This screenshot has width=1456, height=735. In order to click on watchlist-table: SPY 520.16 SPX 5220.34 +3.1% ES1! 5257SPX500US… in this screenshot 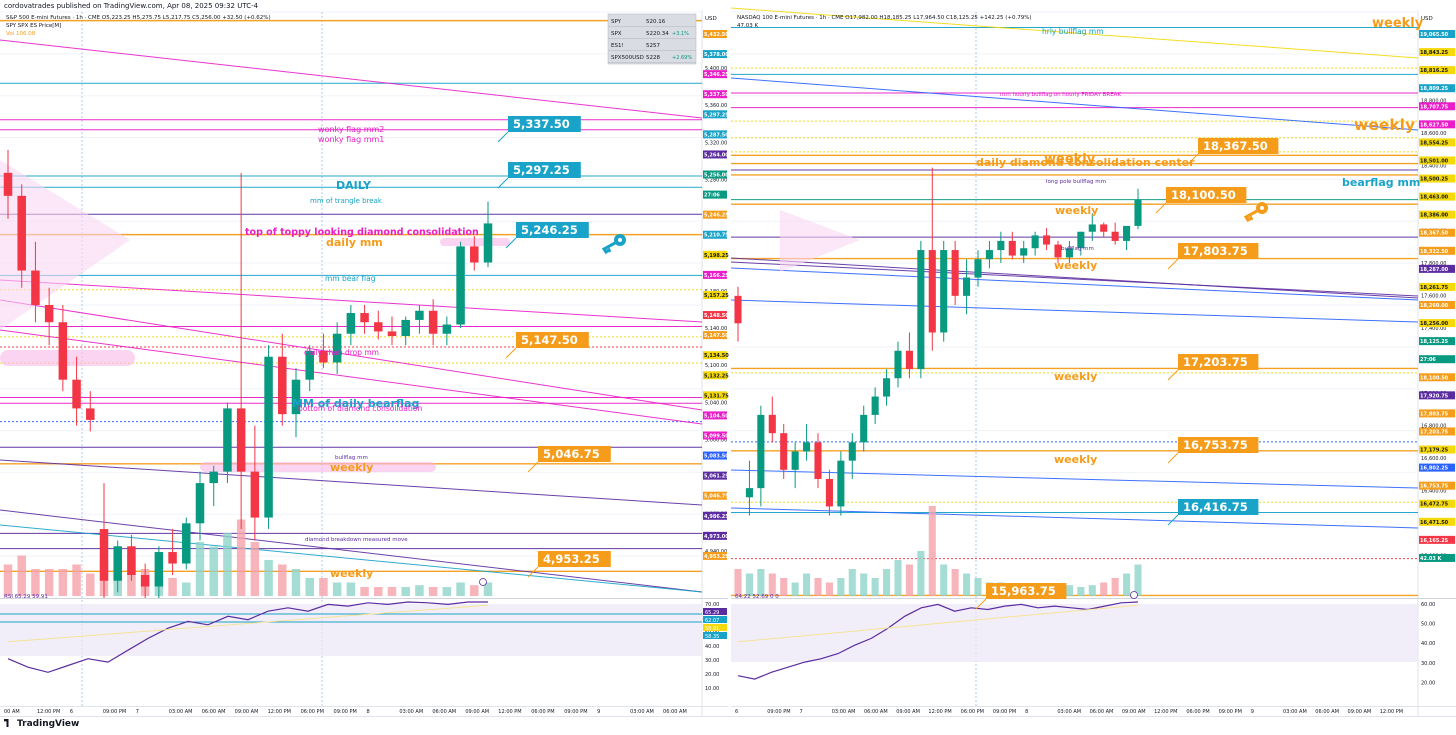, I will do `click(652, 39)`.